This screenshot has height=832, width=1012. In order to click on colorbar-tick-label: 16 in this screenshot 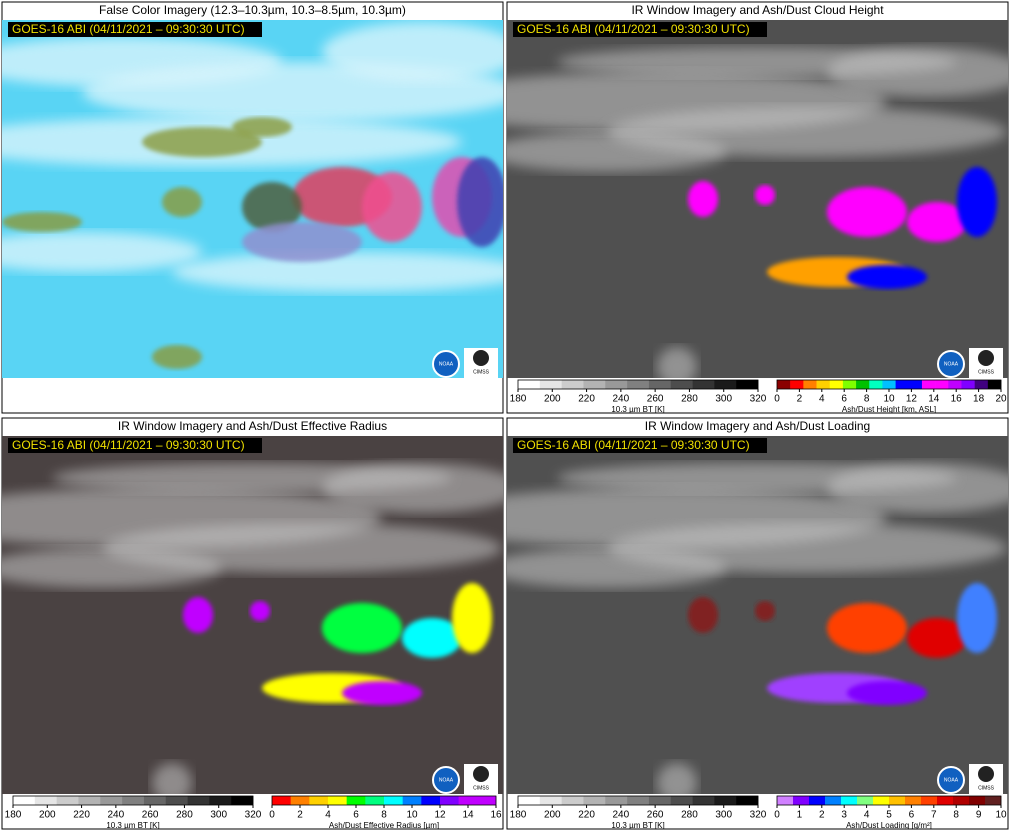, I will do `click(496, 815)`.